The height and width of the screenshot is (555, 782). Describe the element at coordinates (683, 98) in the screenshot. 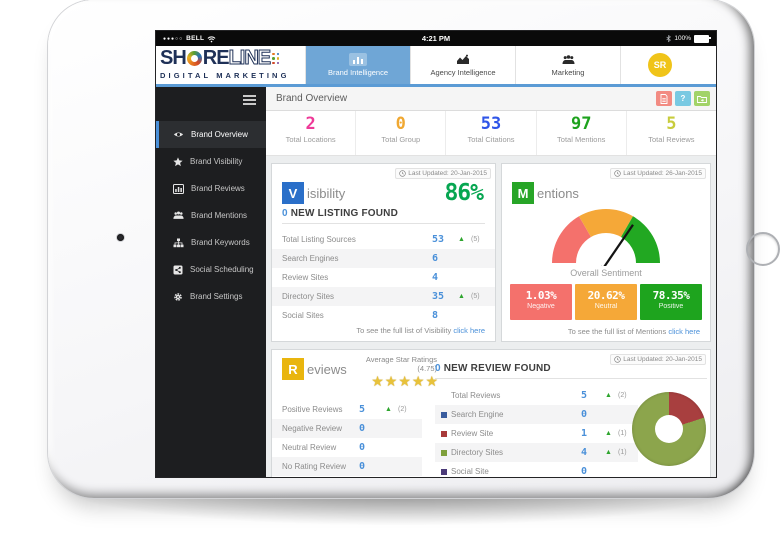

I see `help-button: ?` at that location.